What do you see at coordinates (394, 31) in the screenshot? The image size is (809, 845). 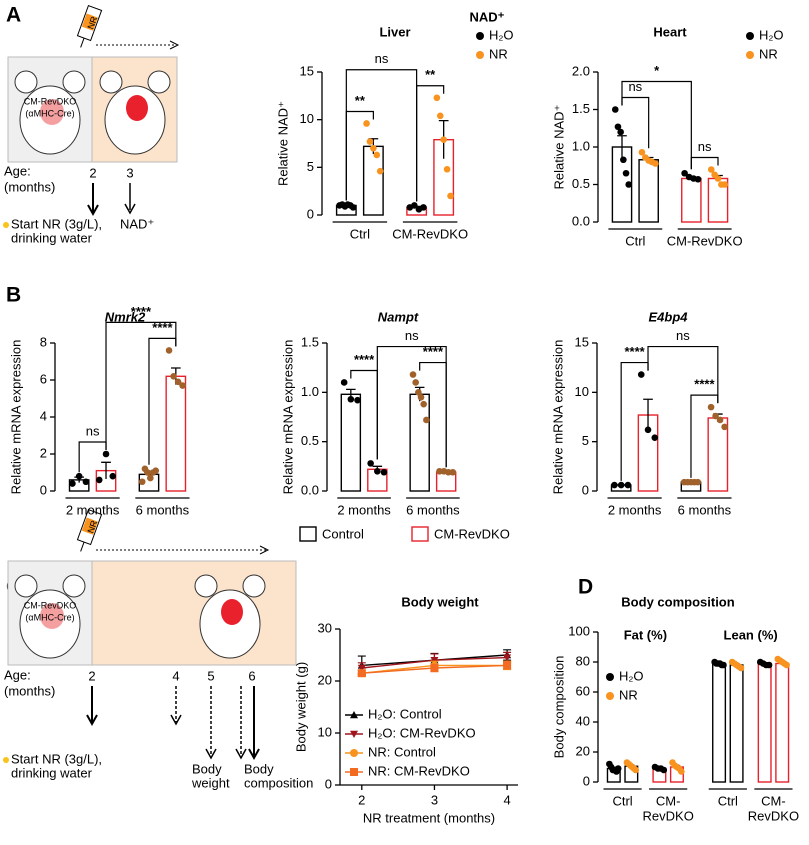 I see `chart-title: Liver` at bounding box center [394, 31].